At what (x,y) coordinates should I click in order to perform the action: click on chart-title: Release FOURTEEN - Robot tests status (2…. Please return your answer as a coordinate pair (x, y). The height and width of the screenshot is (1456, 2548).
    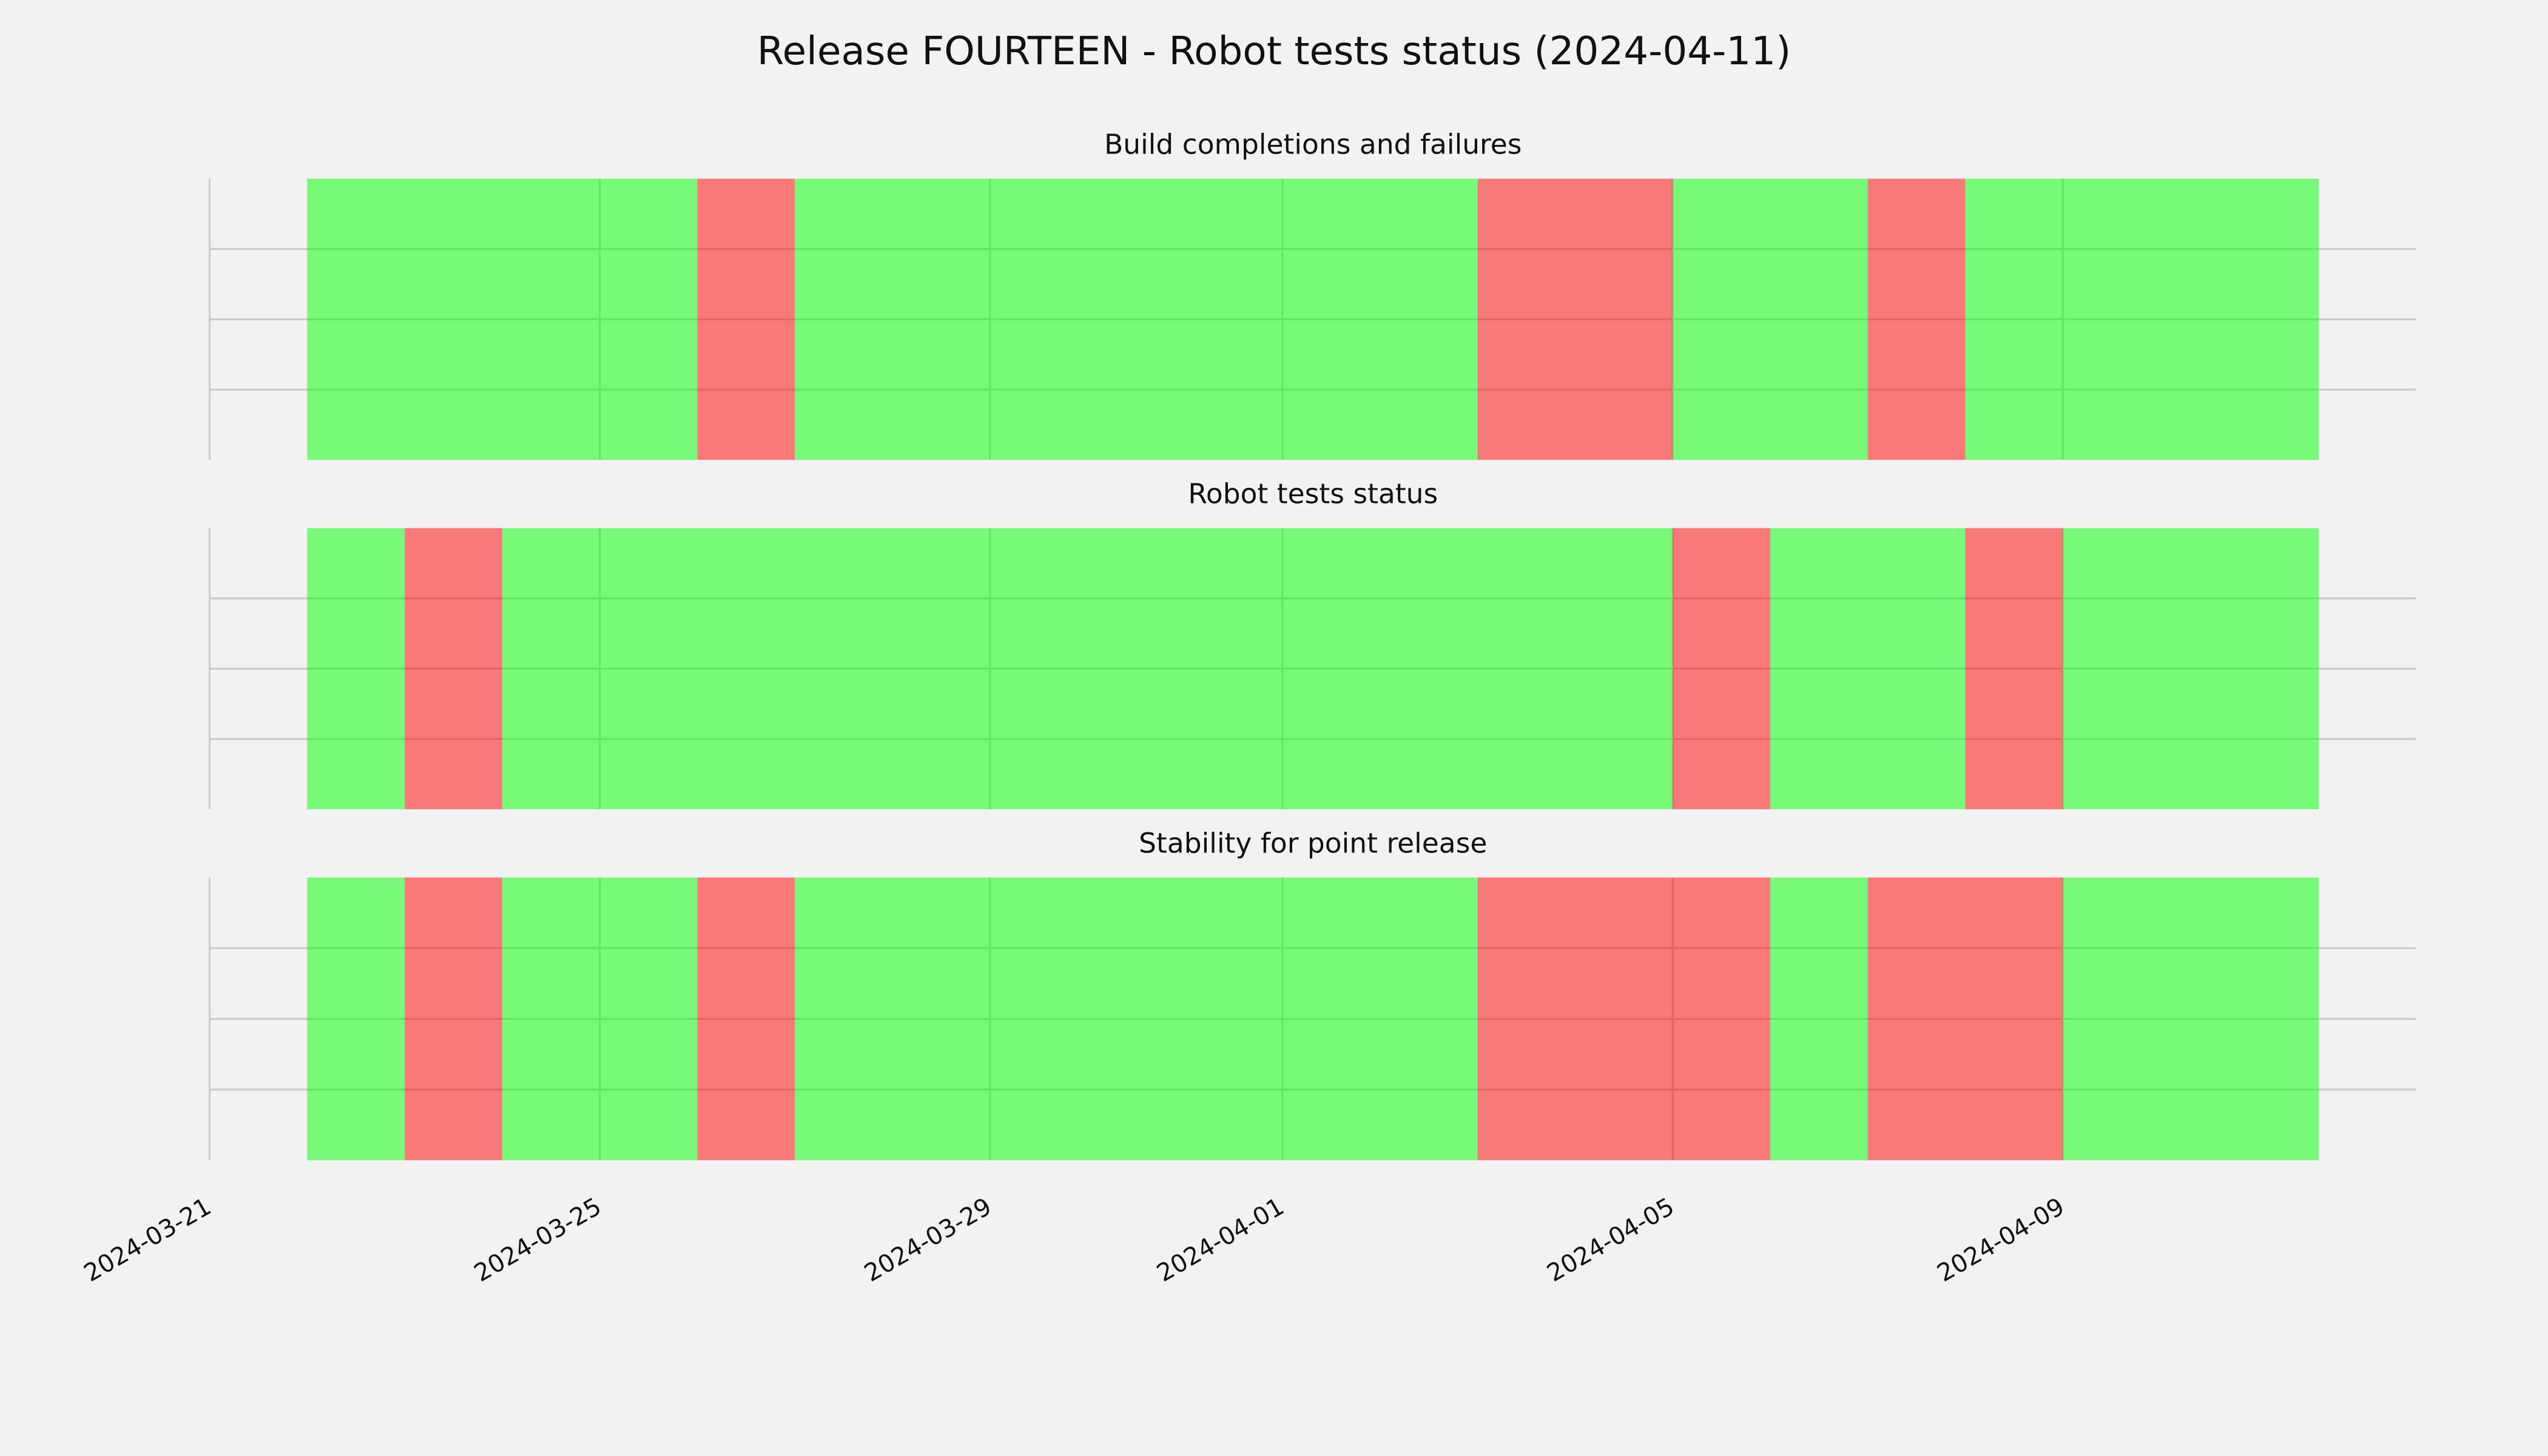
    Looking at the image, I should click on (1274, 51).